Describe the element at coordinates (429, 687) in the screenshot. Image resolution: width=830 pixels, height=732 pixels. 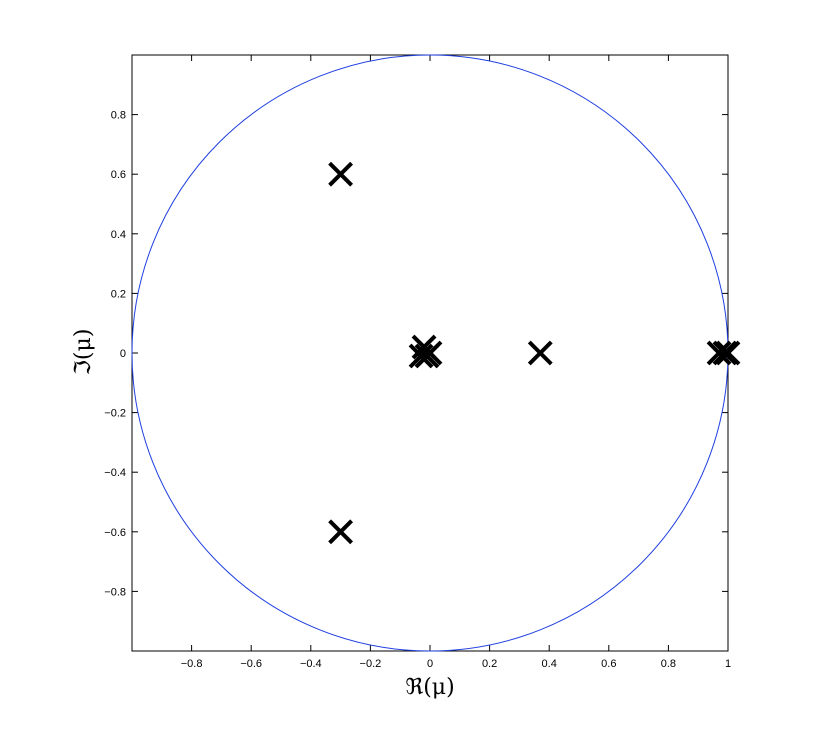
I see `x-axis-label: ℜ(μ)` at that location.